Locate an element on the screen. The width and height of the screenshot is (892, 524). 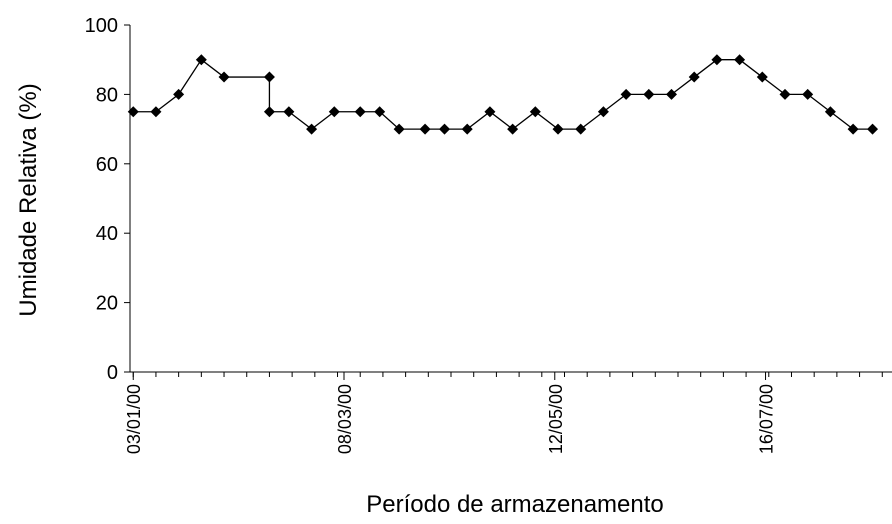
y-axis-label: Umidade Relativa (%) is located at coordinates (28, 199).